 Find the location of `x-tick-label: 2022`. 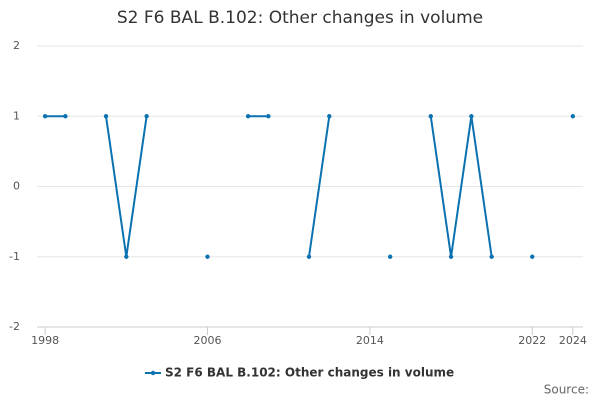

x-tick-label: 2022 is located at coordinates (532, 340).